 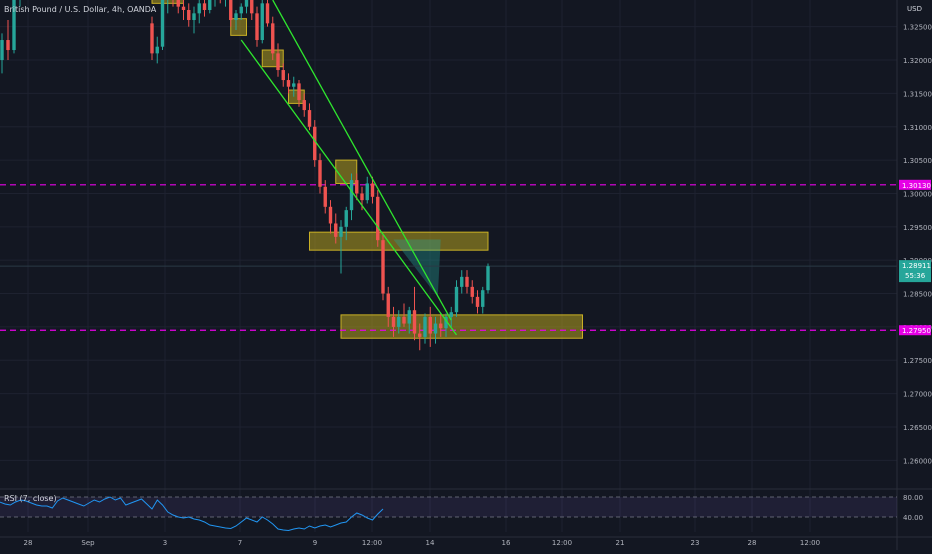 What do you see at coordinates (917, 361) in the screenshot?
I see `price-tick-label: 1.27500` at bounding box center [917, 361].